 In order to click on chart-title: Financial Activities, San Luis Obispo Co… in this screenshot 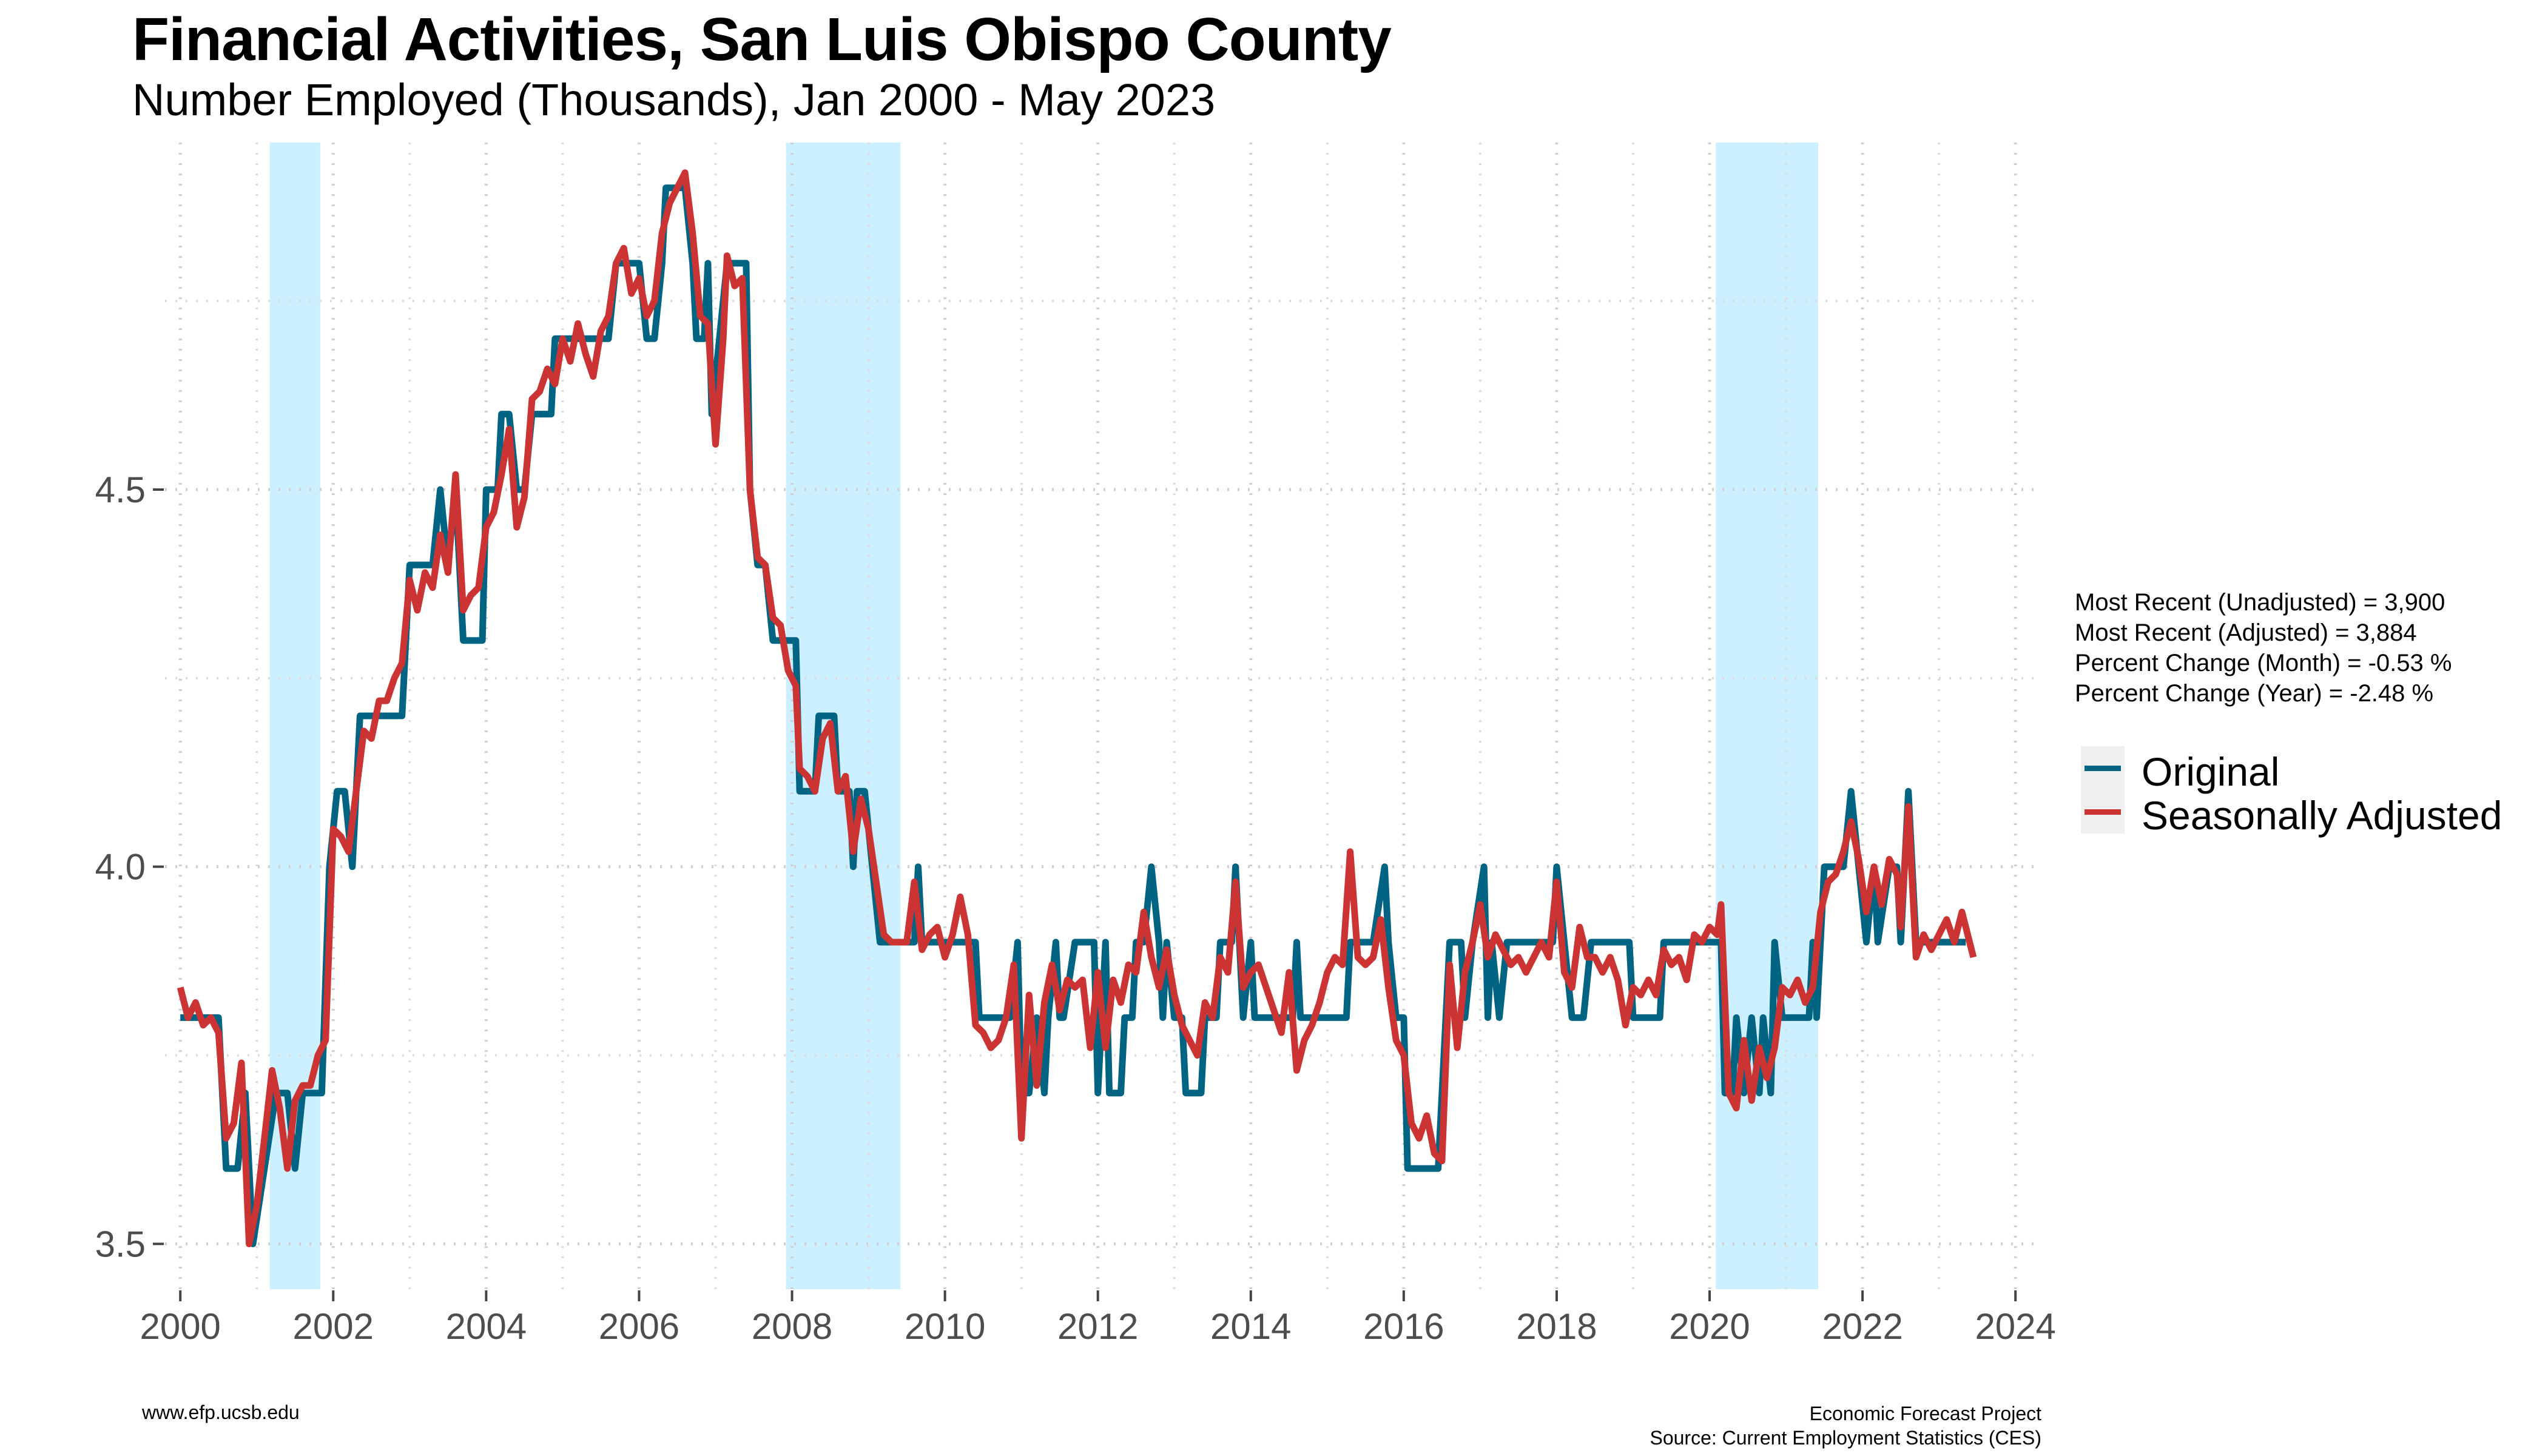, I will do `click(762, 39)`.